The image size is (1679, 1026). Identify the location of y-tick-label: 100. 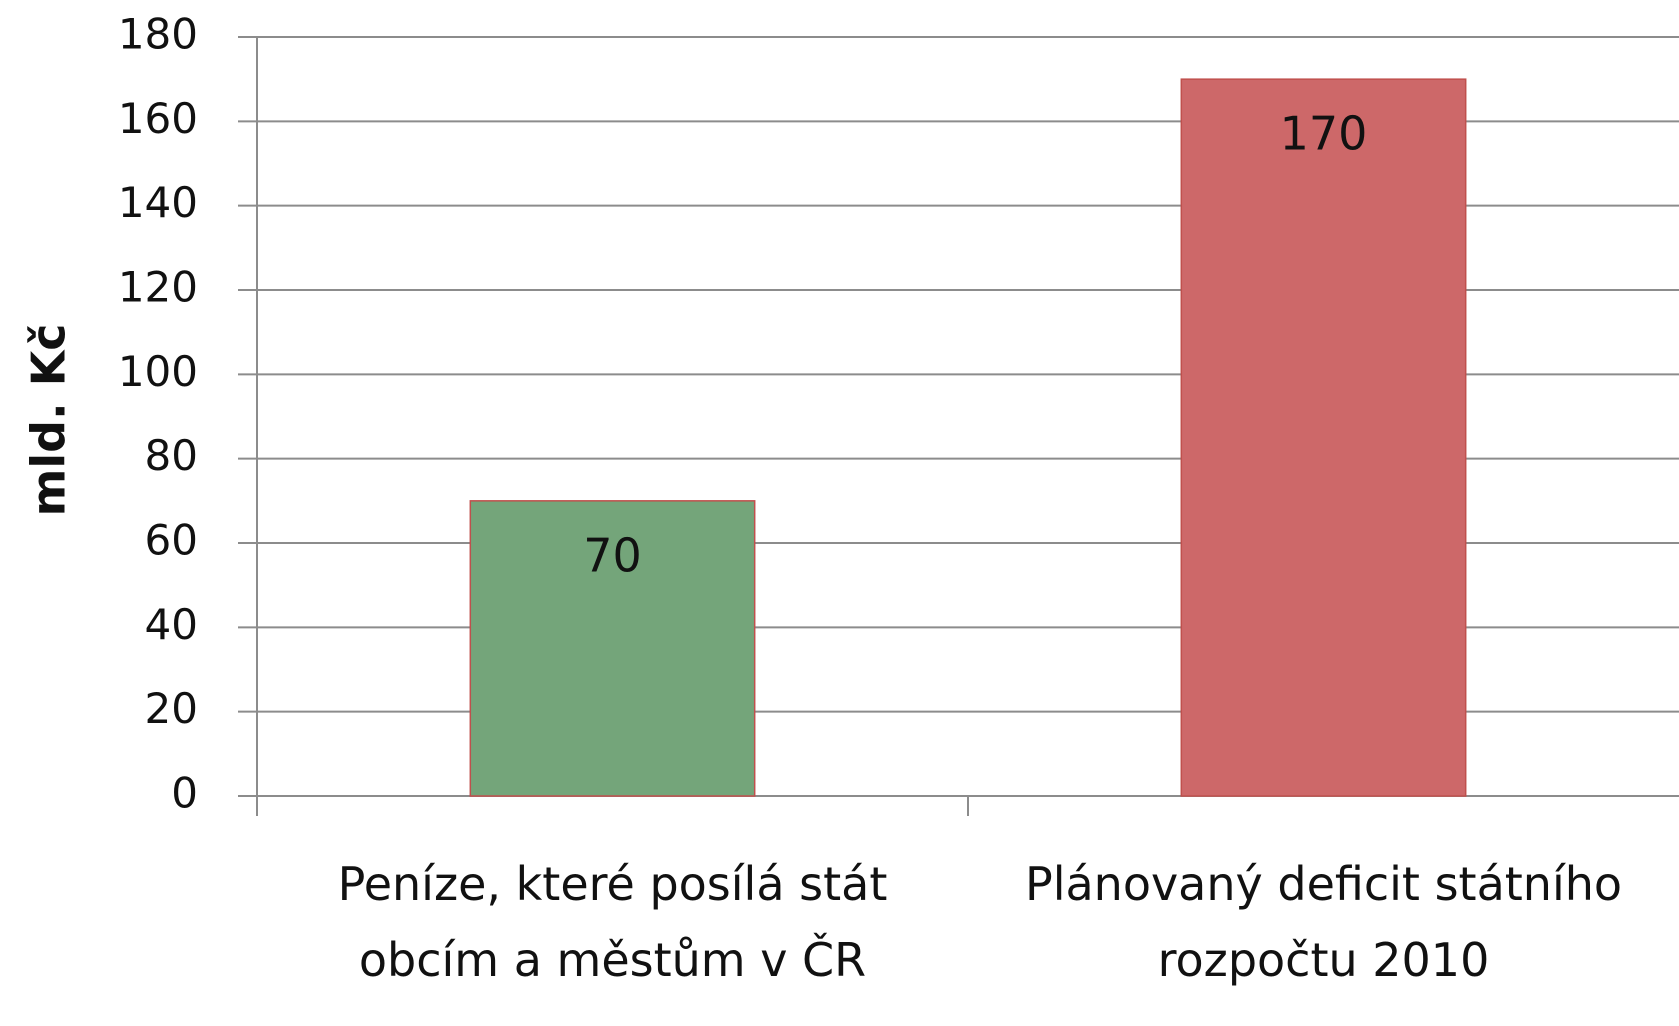
(158, 371).